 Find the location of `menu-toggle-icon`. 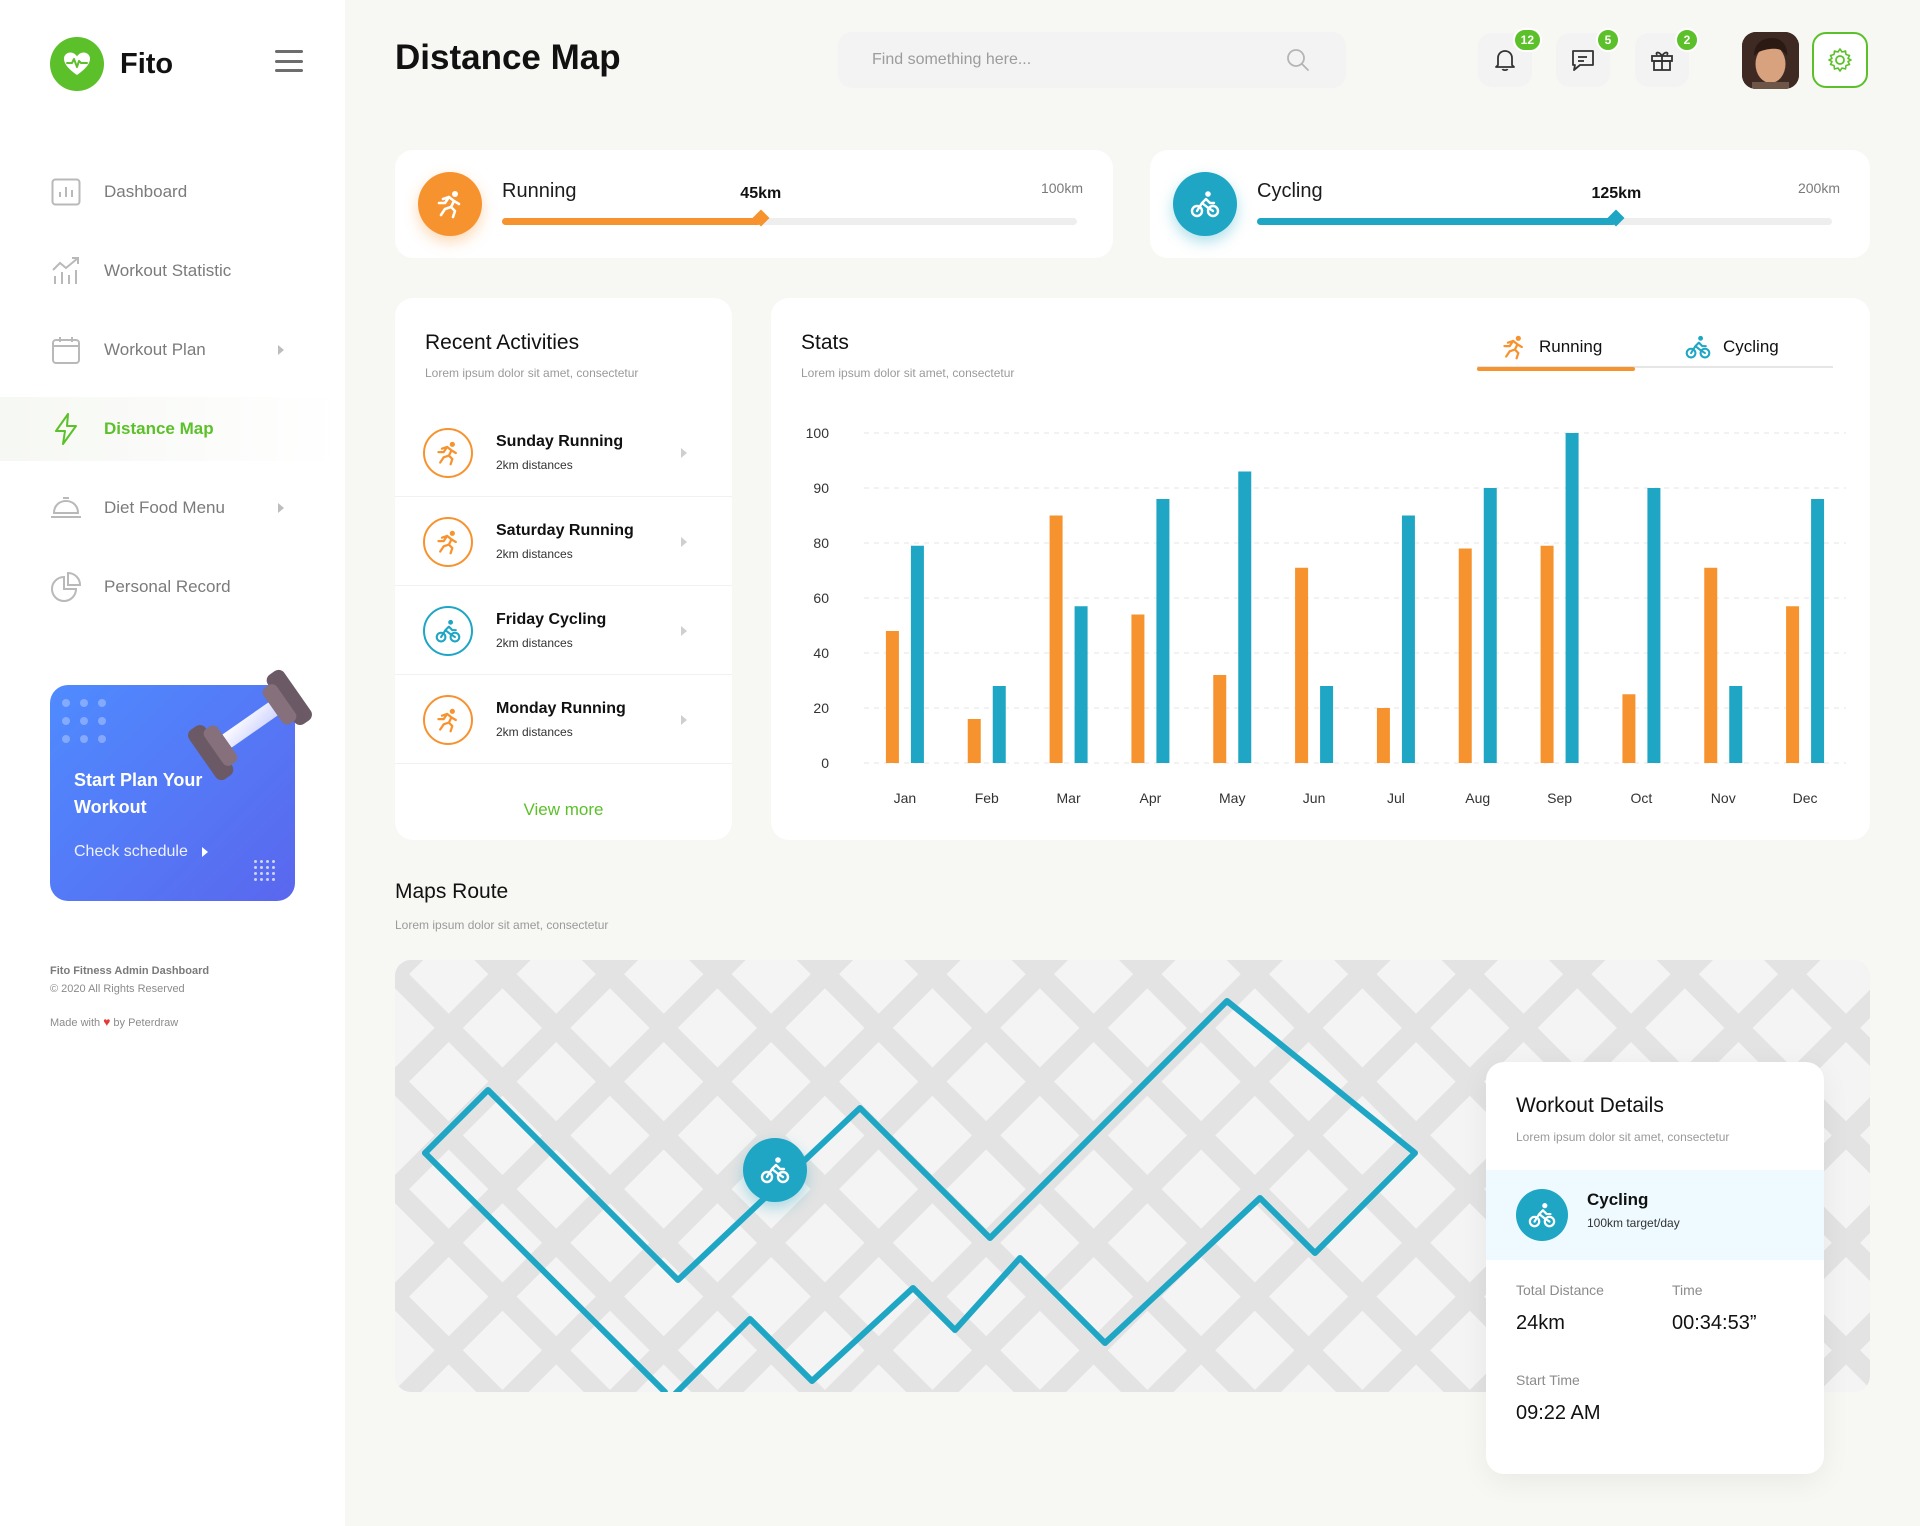

menu-toggle-icon is located at coordinates (289, 61).